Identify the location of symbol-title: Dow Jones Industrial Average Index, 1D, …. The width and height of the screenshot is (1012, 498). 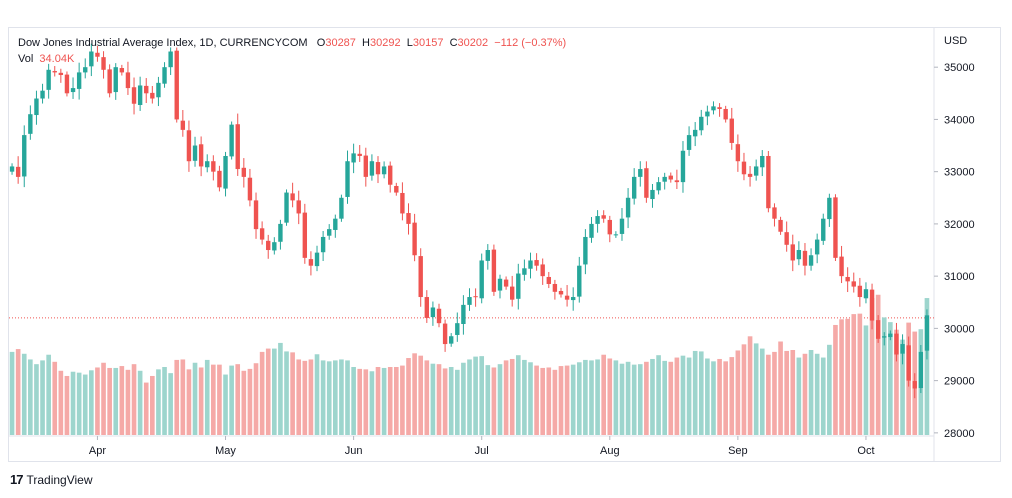
(163, 43).